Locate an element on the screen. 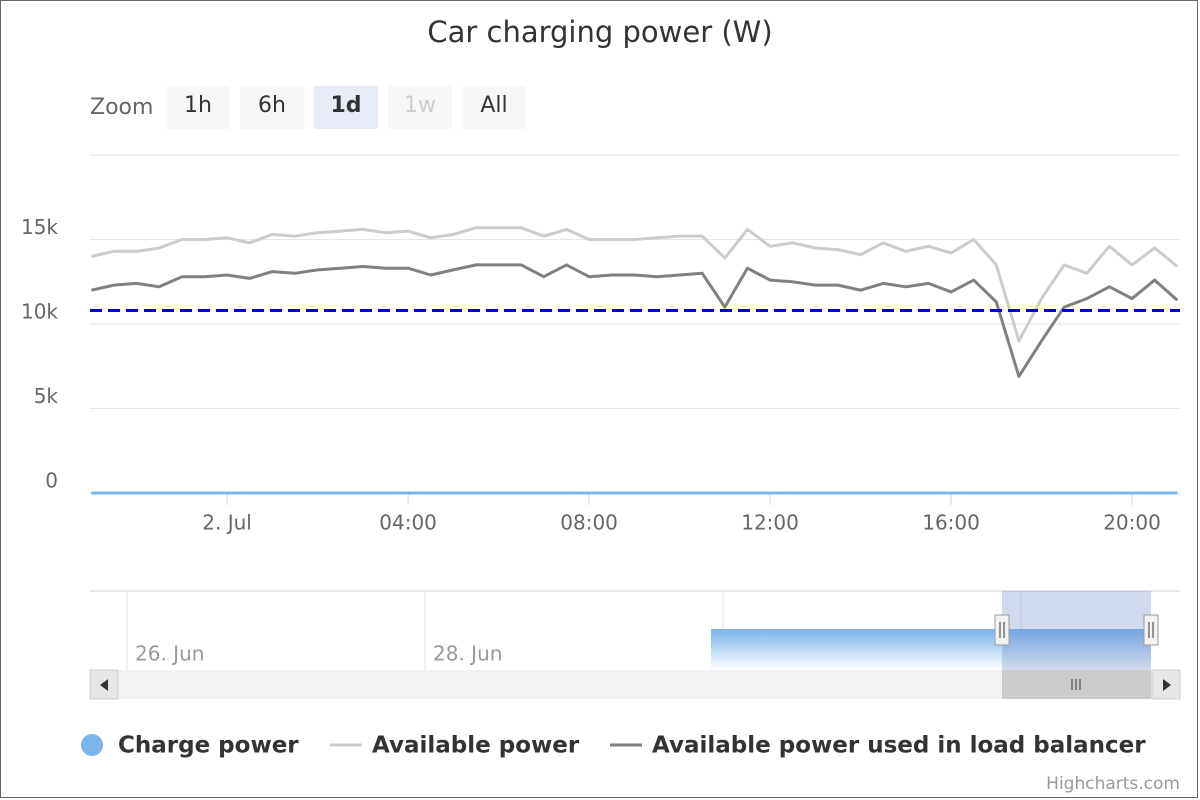 Image resolution: width=1200 pixels, height=800 pixels. x-tick-label: 16:00 is located at coordinates (951, 523).